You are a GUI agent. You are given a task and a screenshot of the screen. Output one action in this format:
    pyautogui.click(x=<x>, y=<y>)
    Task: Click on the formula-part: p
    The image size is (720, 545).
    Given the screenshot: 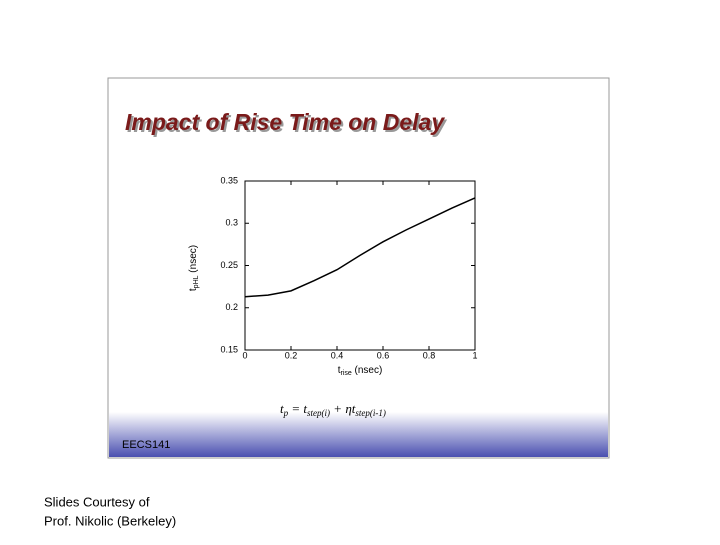 What is the action you would take?
    pyautogui.click(x=286, y=413)
    